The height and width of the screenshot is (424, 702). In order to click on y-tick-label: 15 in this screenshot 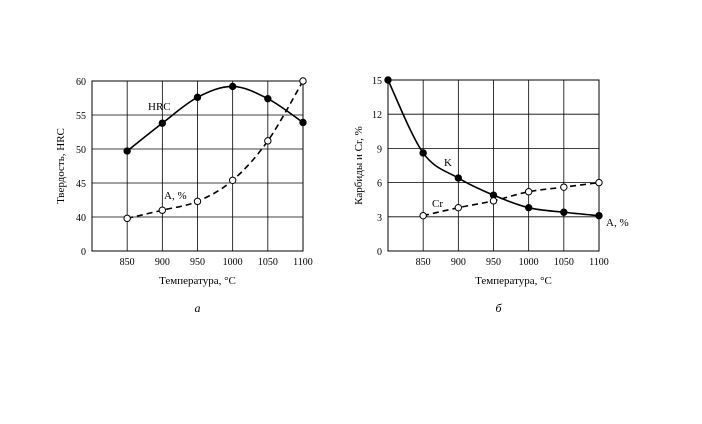, I will do `click(377, 81)`.